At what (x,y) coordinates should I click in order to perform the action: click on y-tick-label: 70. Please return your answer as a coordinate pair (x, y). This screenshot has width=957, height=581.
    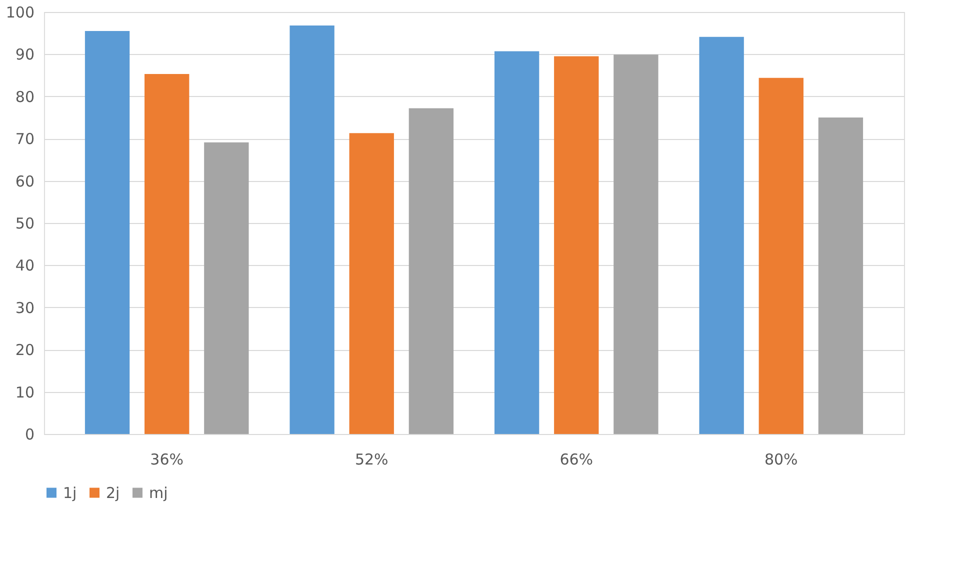
    Looking at the image, I should click on (24, 139).